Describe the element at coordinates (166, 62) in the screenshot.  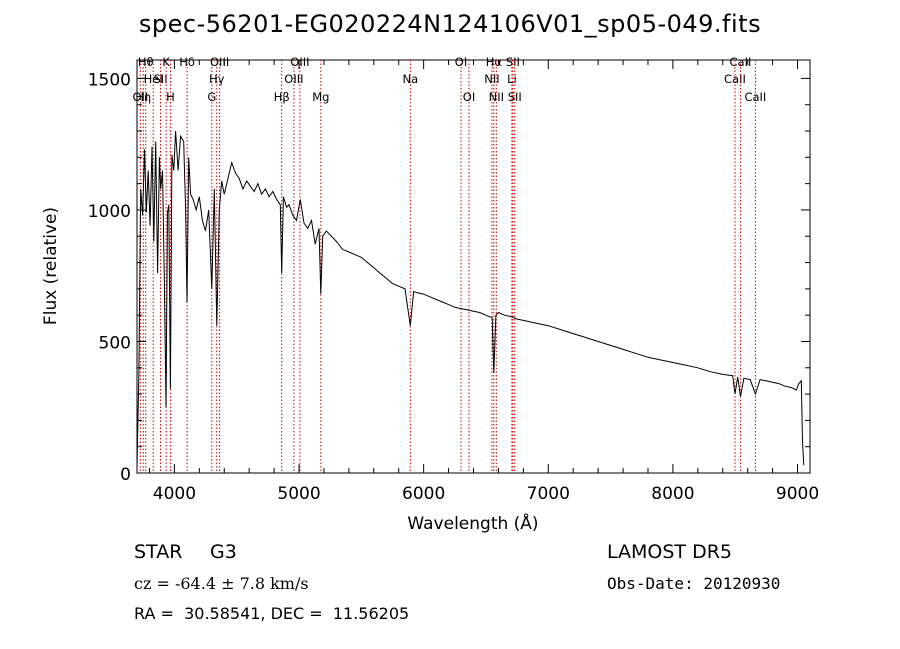
I see `line-marker-label: K` at that location.